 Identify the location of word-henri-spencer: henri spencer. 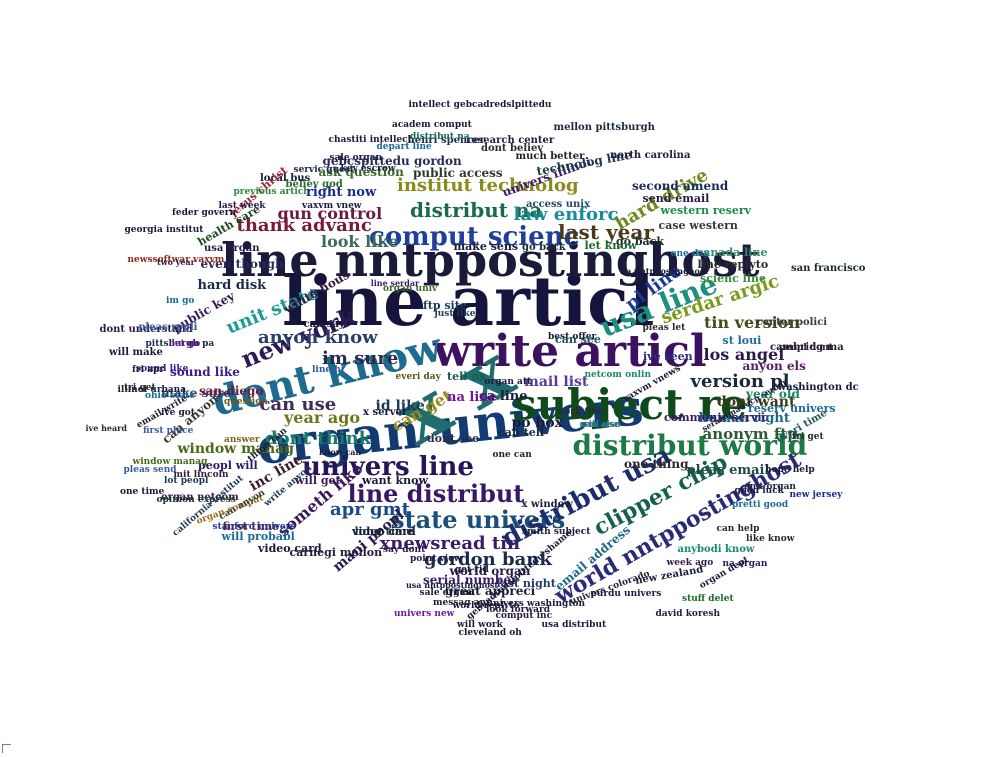
(446, 140).